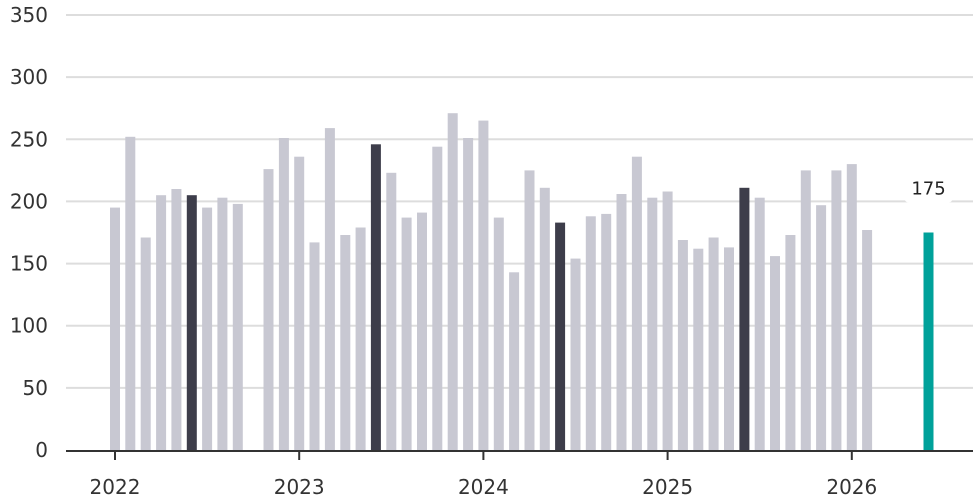 The width and height of the screenshot is (973, 497). I want to click on annotations: 175, so click(928, 188).